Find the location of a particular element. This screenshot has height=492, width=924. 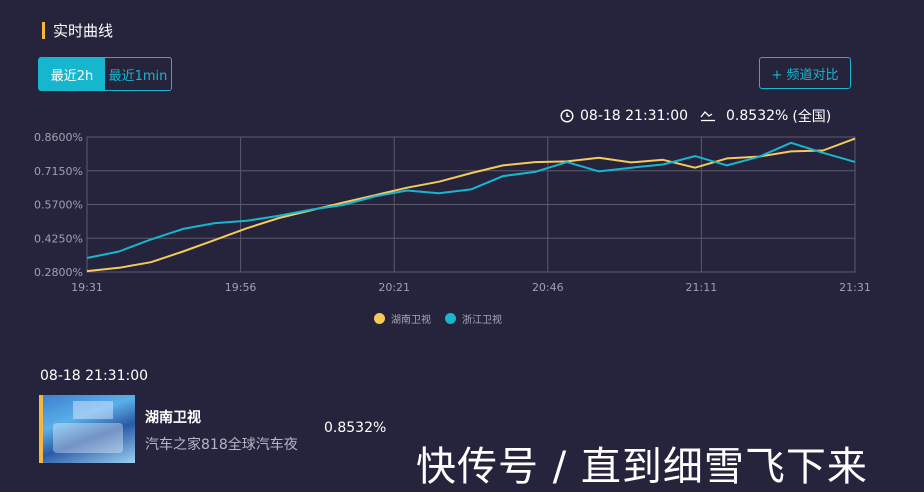

chart-legend: 湖南卫视 浙江卫视 is located at coordinates (445, 318).